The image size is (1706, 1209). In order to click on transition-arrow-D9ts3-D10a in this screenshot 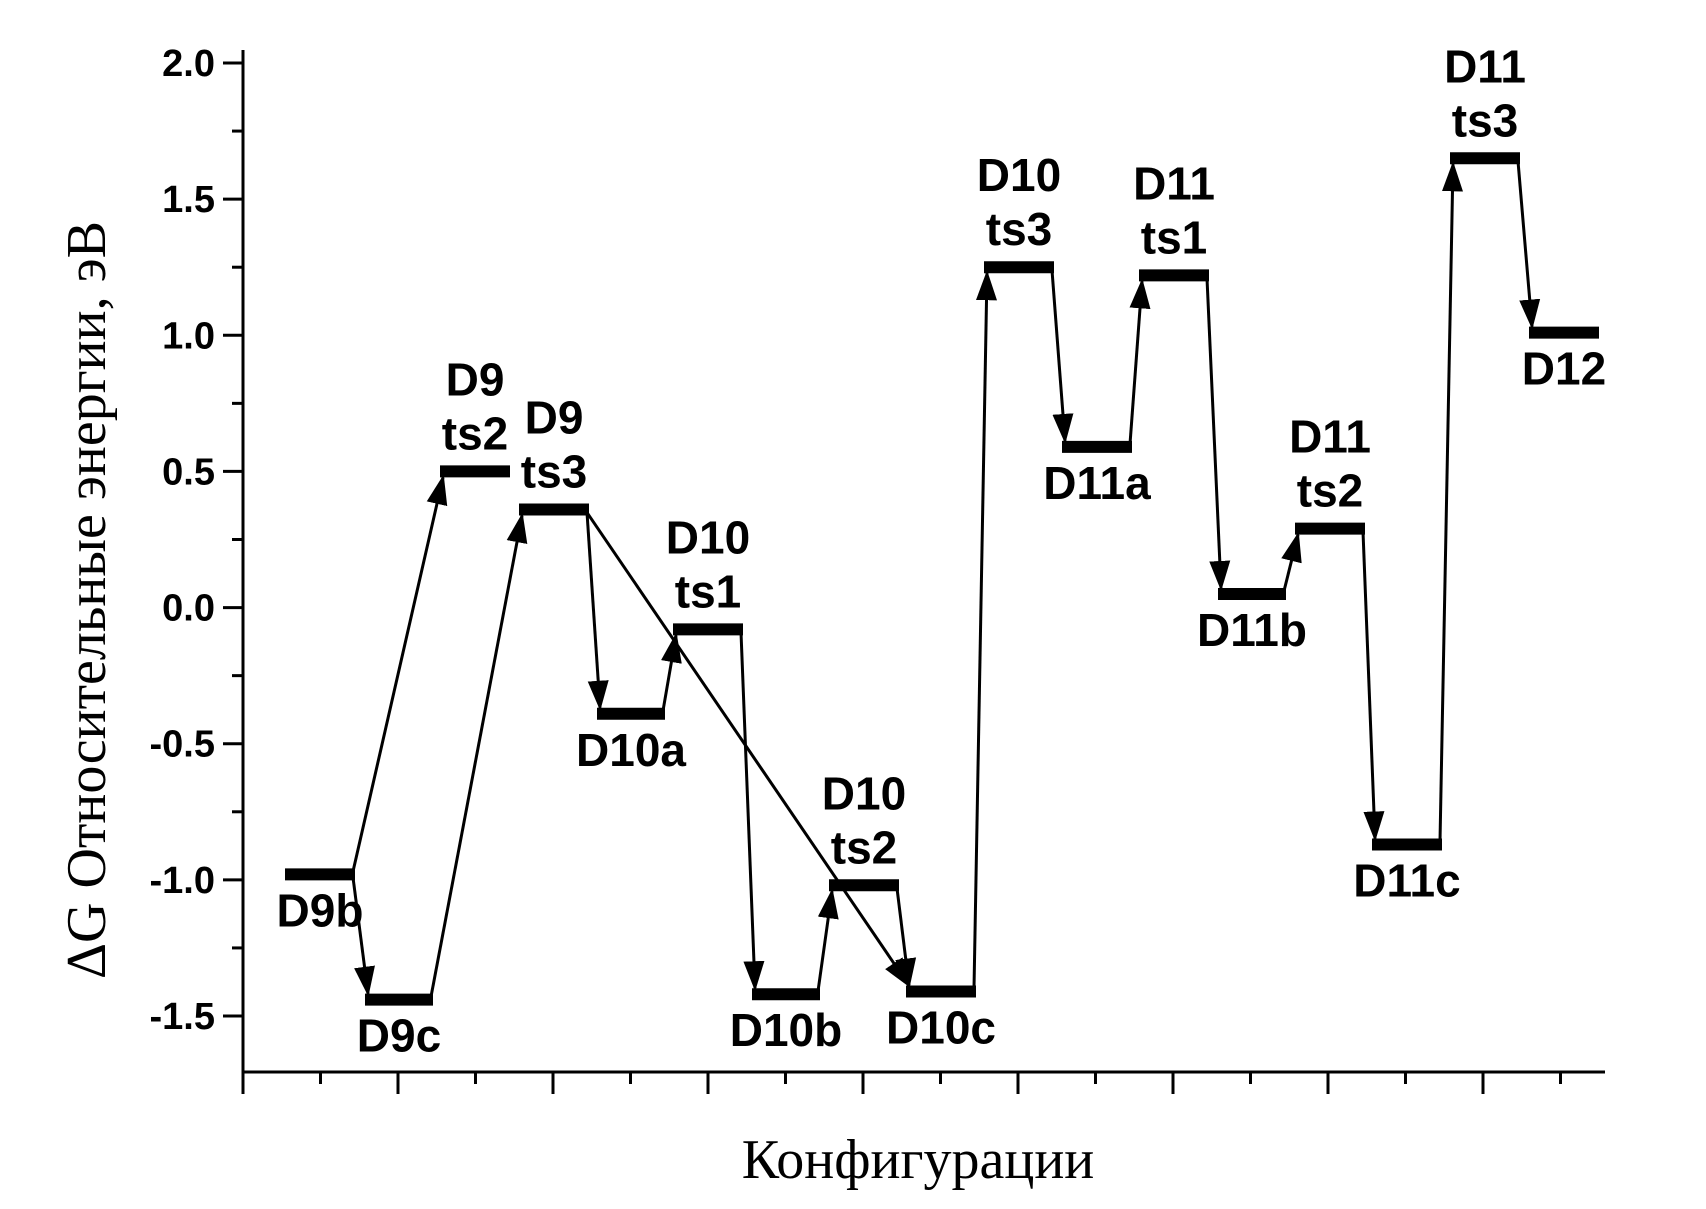, I will do `click(597, 611)`.